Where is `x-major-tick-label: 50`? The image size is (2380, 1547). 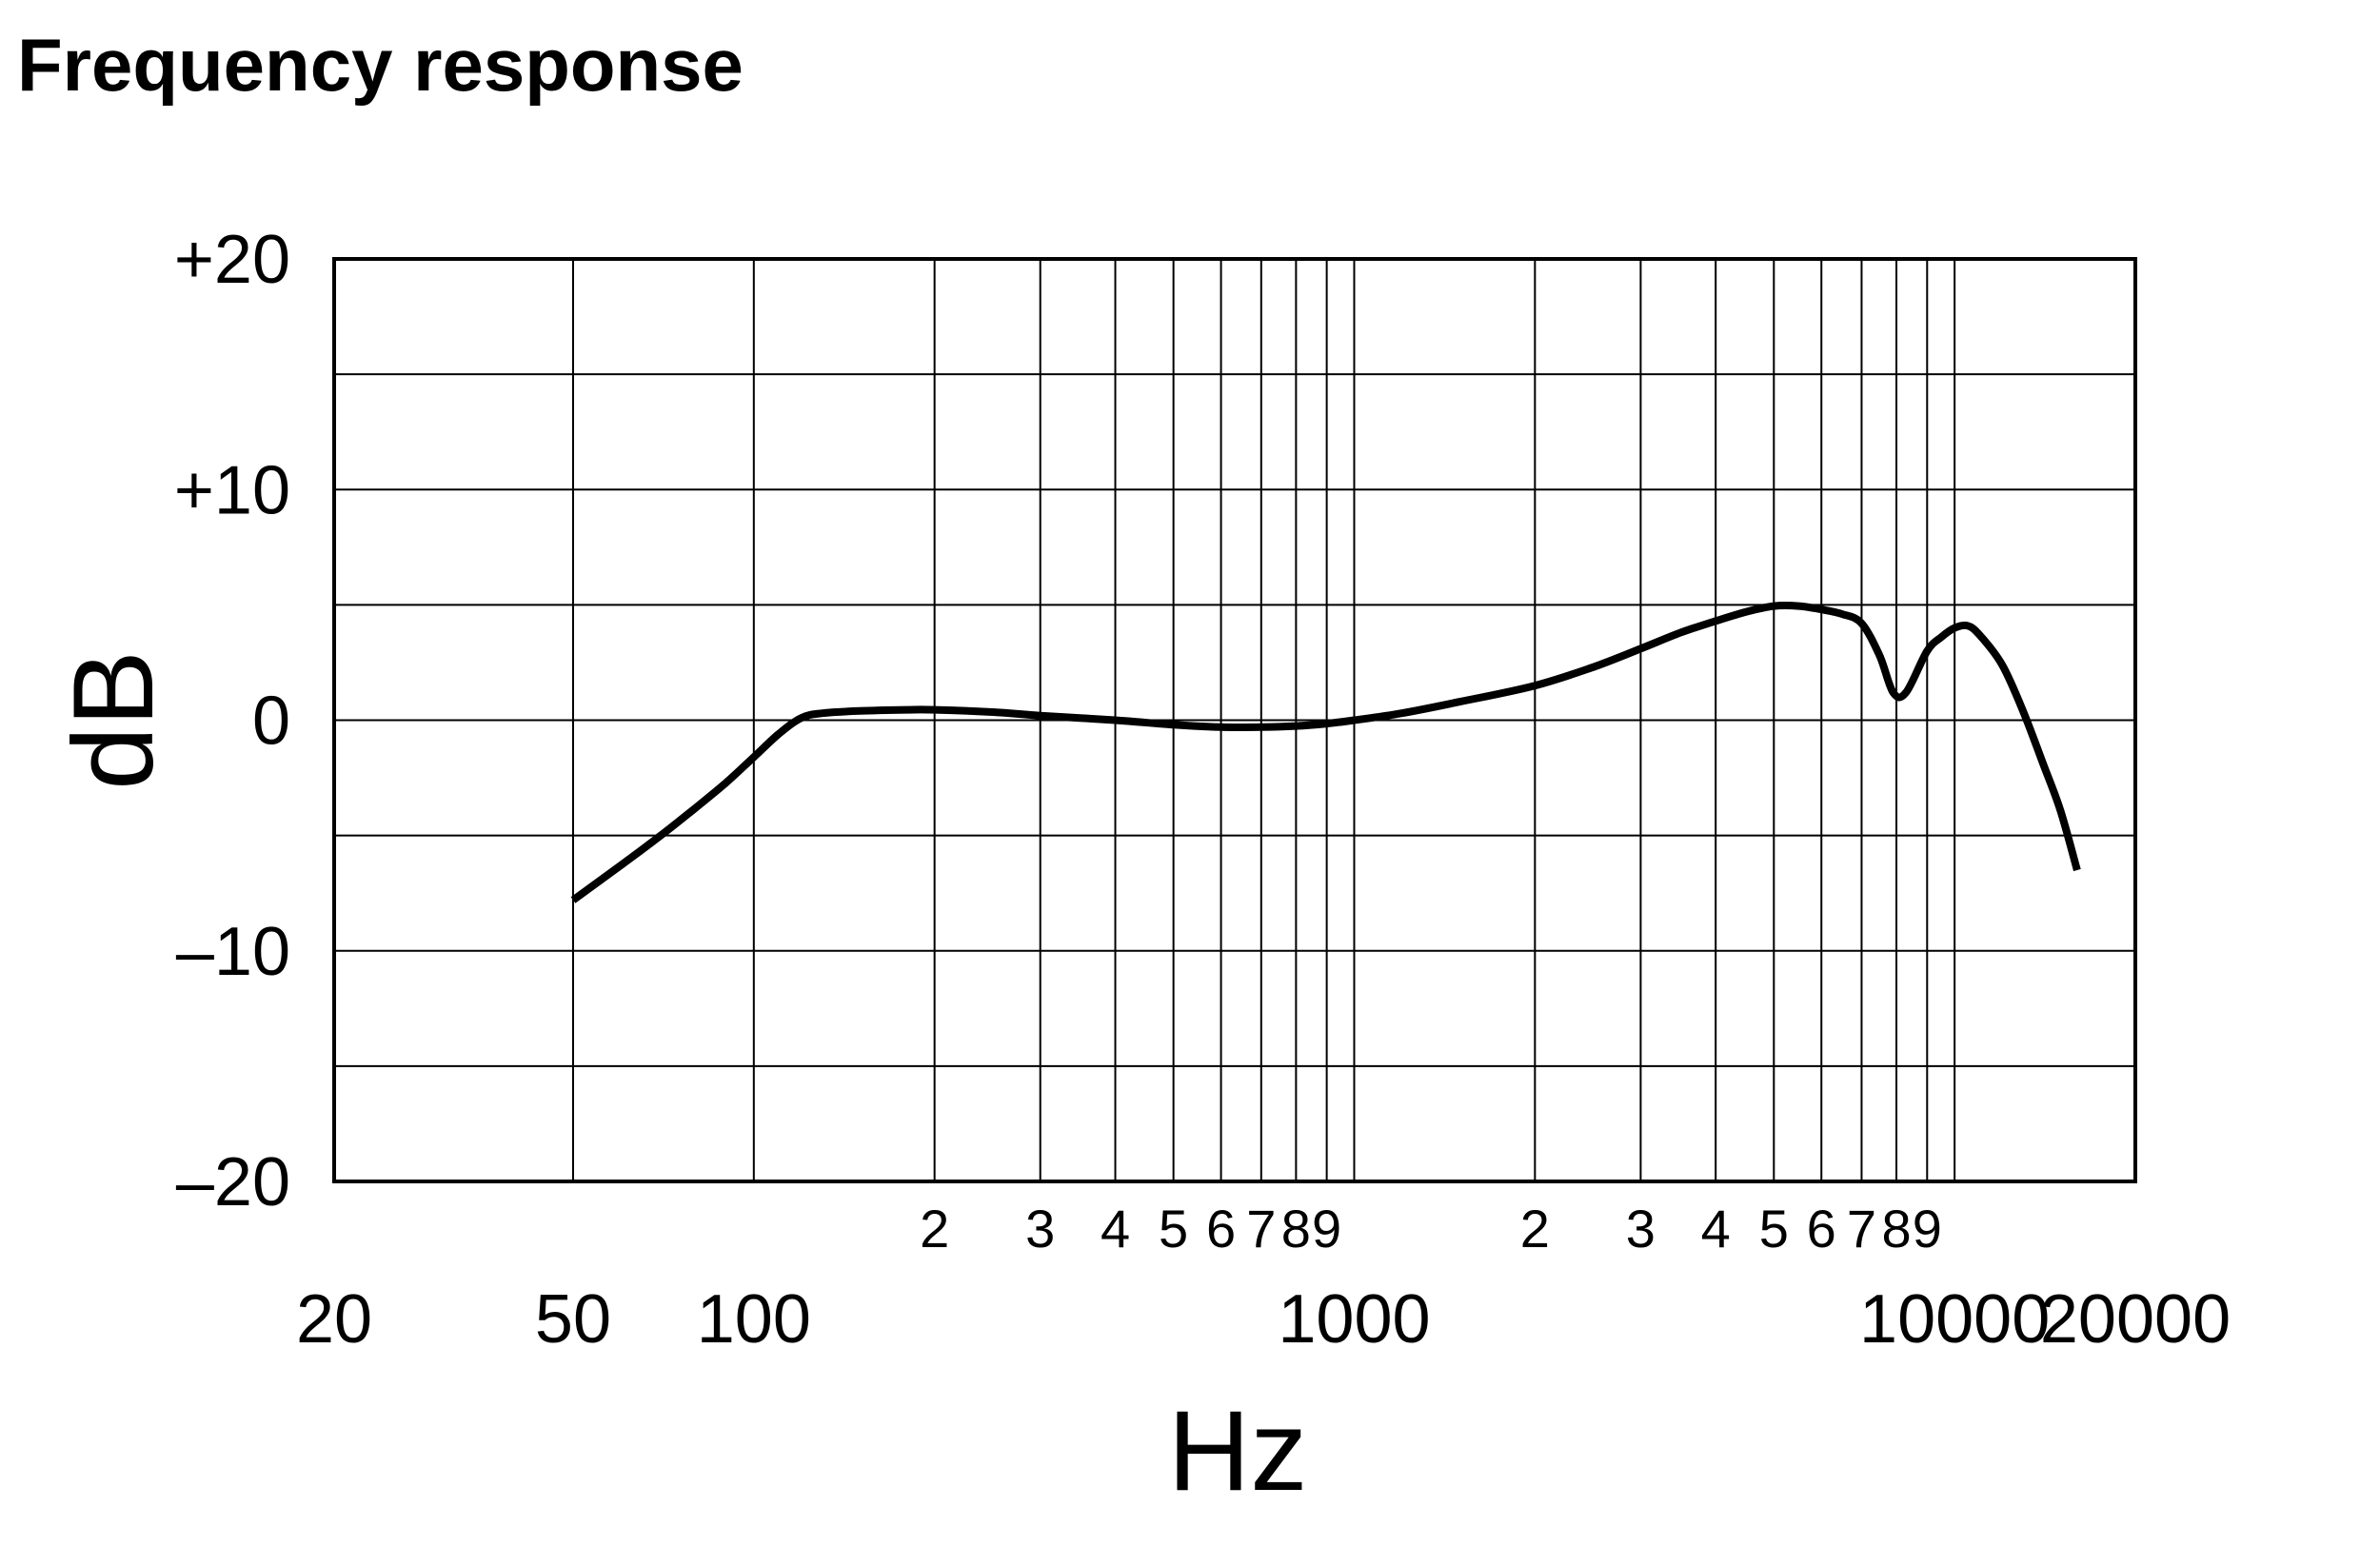 x-major-tick-label: 50 is located at coordinates (573, 1319).